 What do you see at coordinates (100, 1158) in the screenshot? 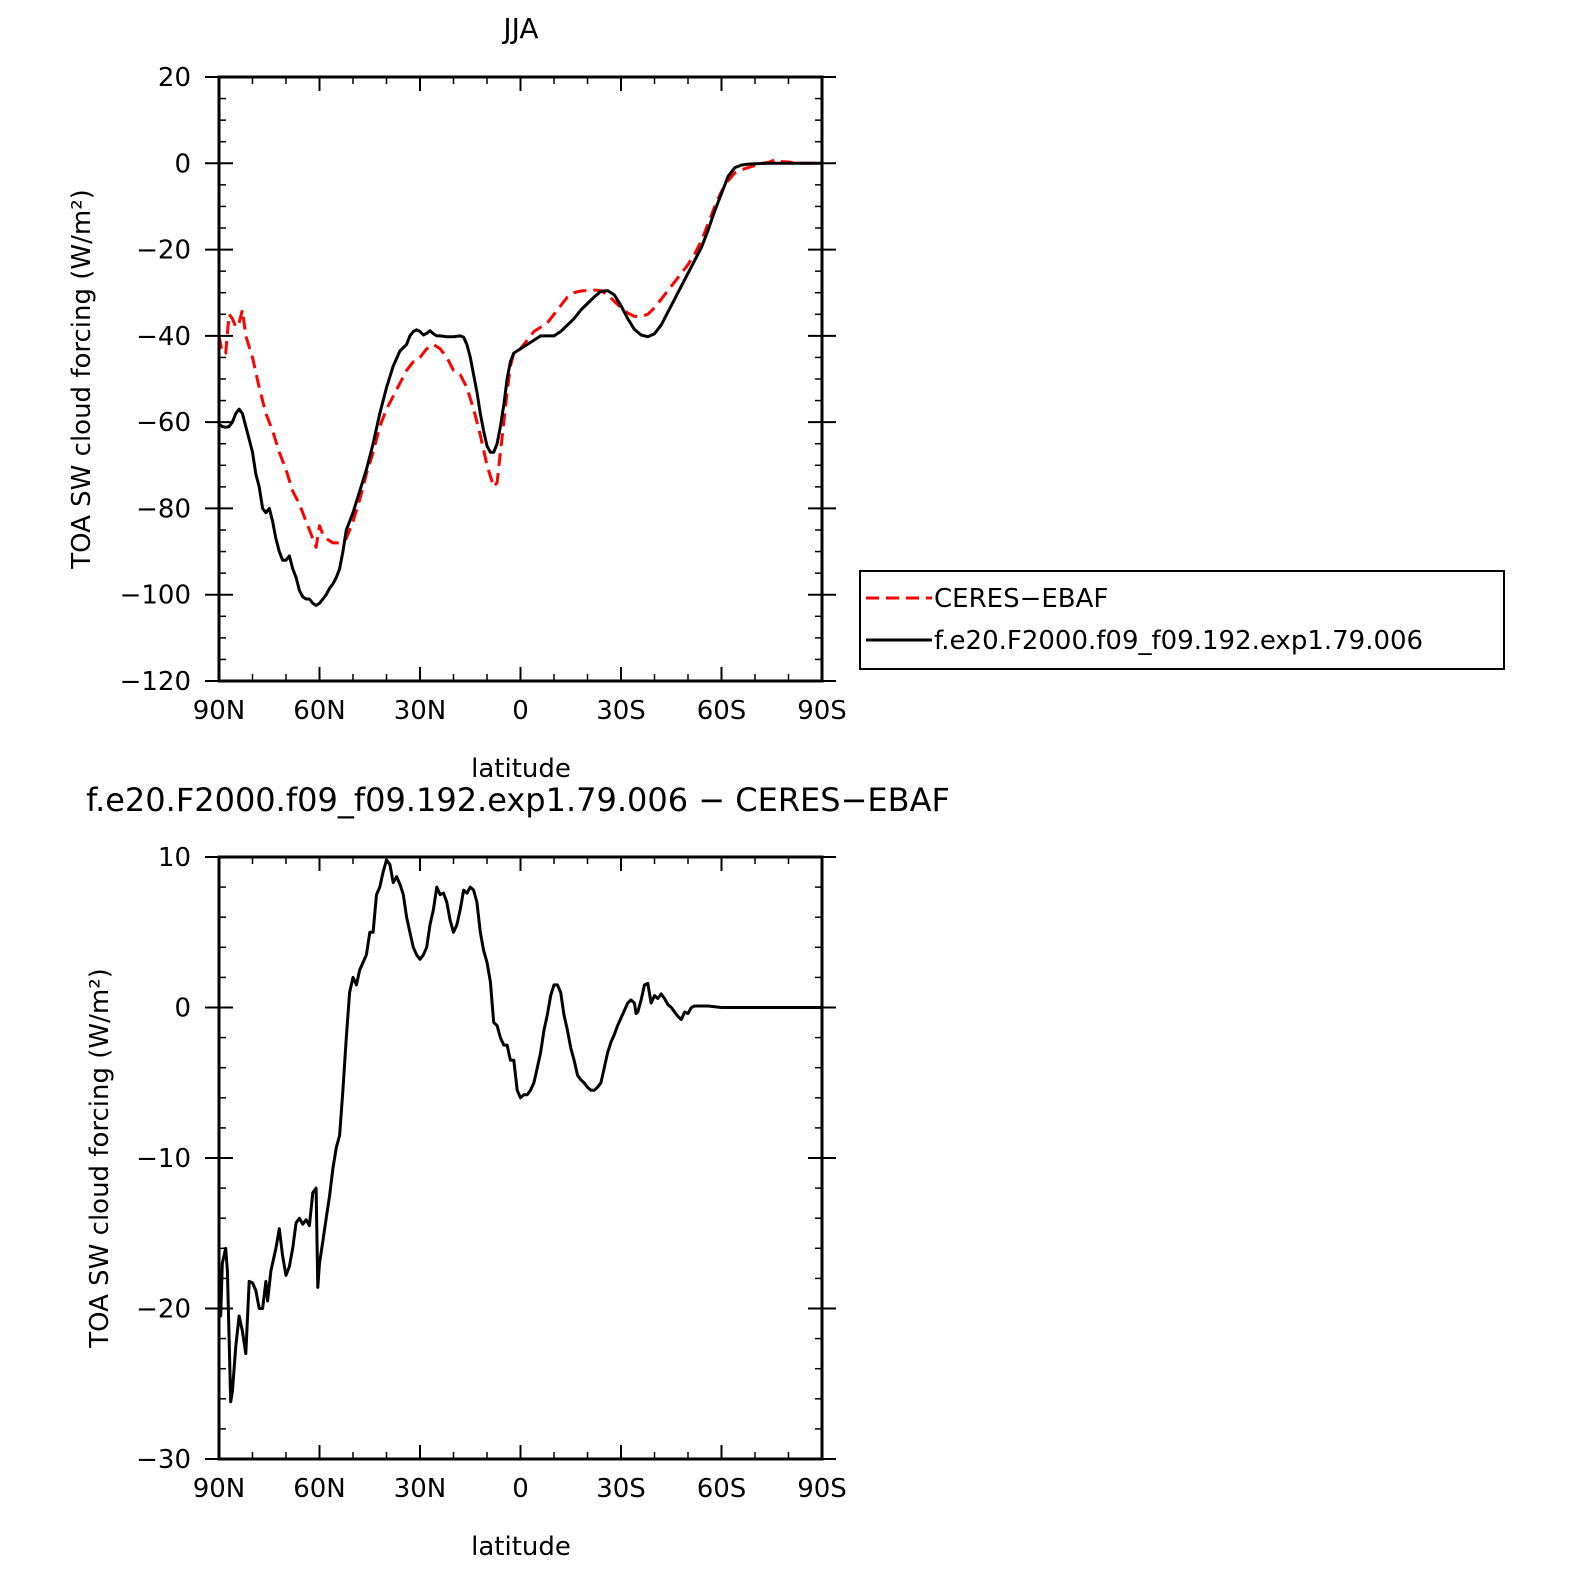
I see `bottom-panel-y-axis-label: TOA SW cloud forcing (W/m²)` at bounding box center [100, 1158].